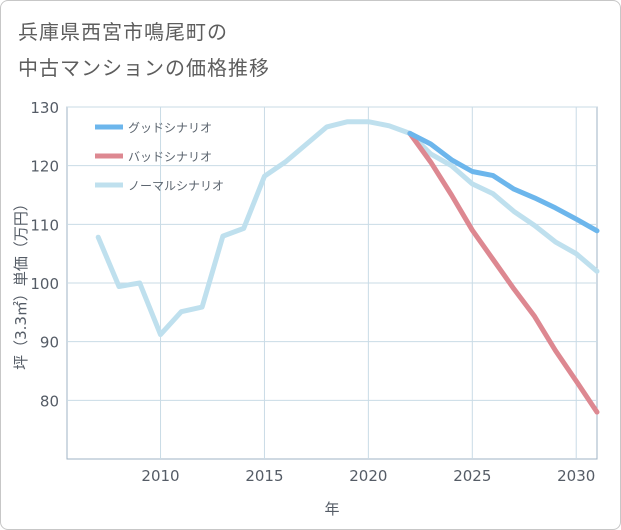 The width and height of the screenshot is (621, 530). I want to click on y-axis-label: 坪（3.3㎡）単価（万円）, so click(21, 283).